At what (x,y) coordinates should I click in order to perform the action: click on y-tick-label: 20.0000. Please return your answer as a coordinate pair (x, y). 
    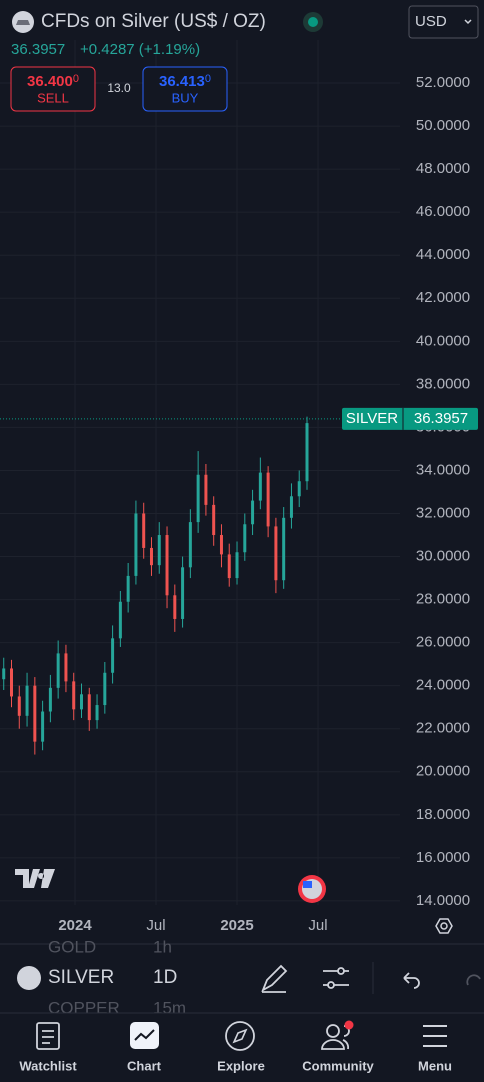
    Looking at the image, I should click on (443, 771).